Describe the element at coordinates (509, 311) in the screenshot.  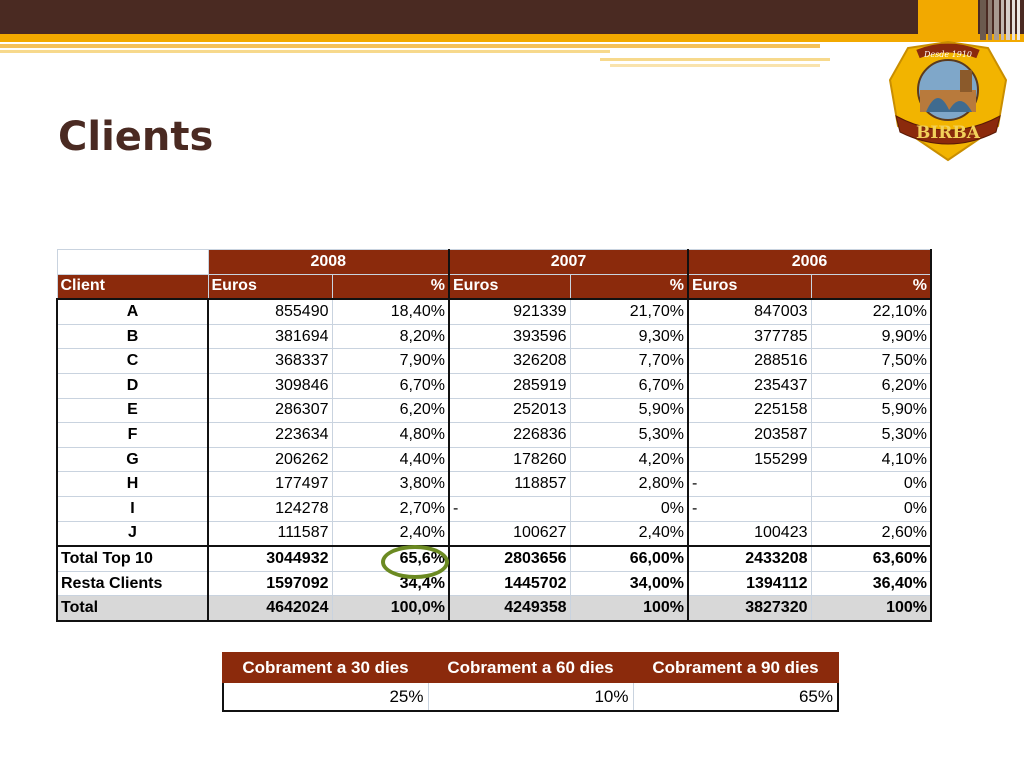
I see `euros-cell: 921339` at that location.